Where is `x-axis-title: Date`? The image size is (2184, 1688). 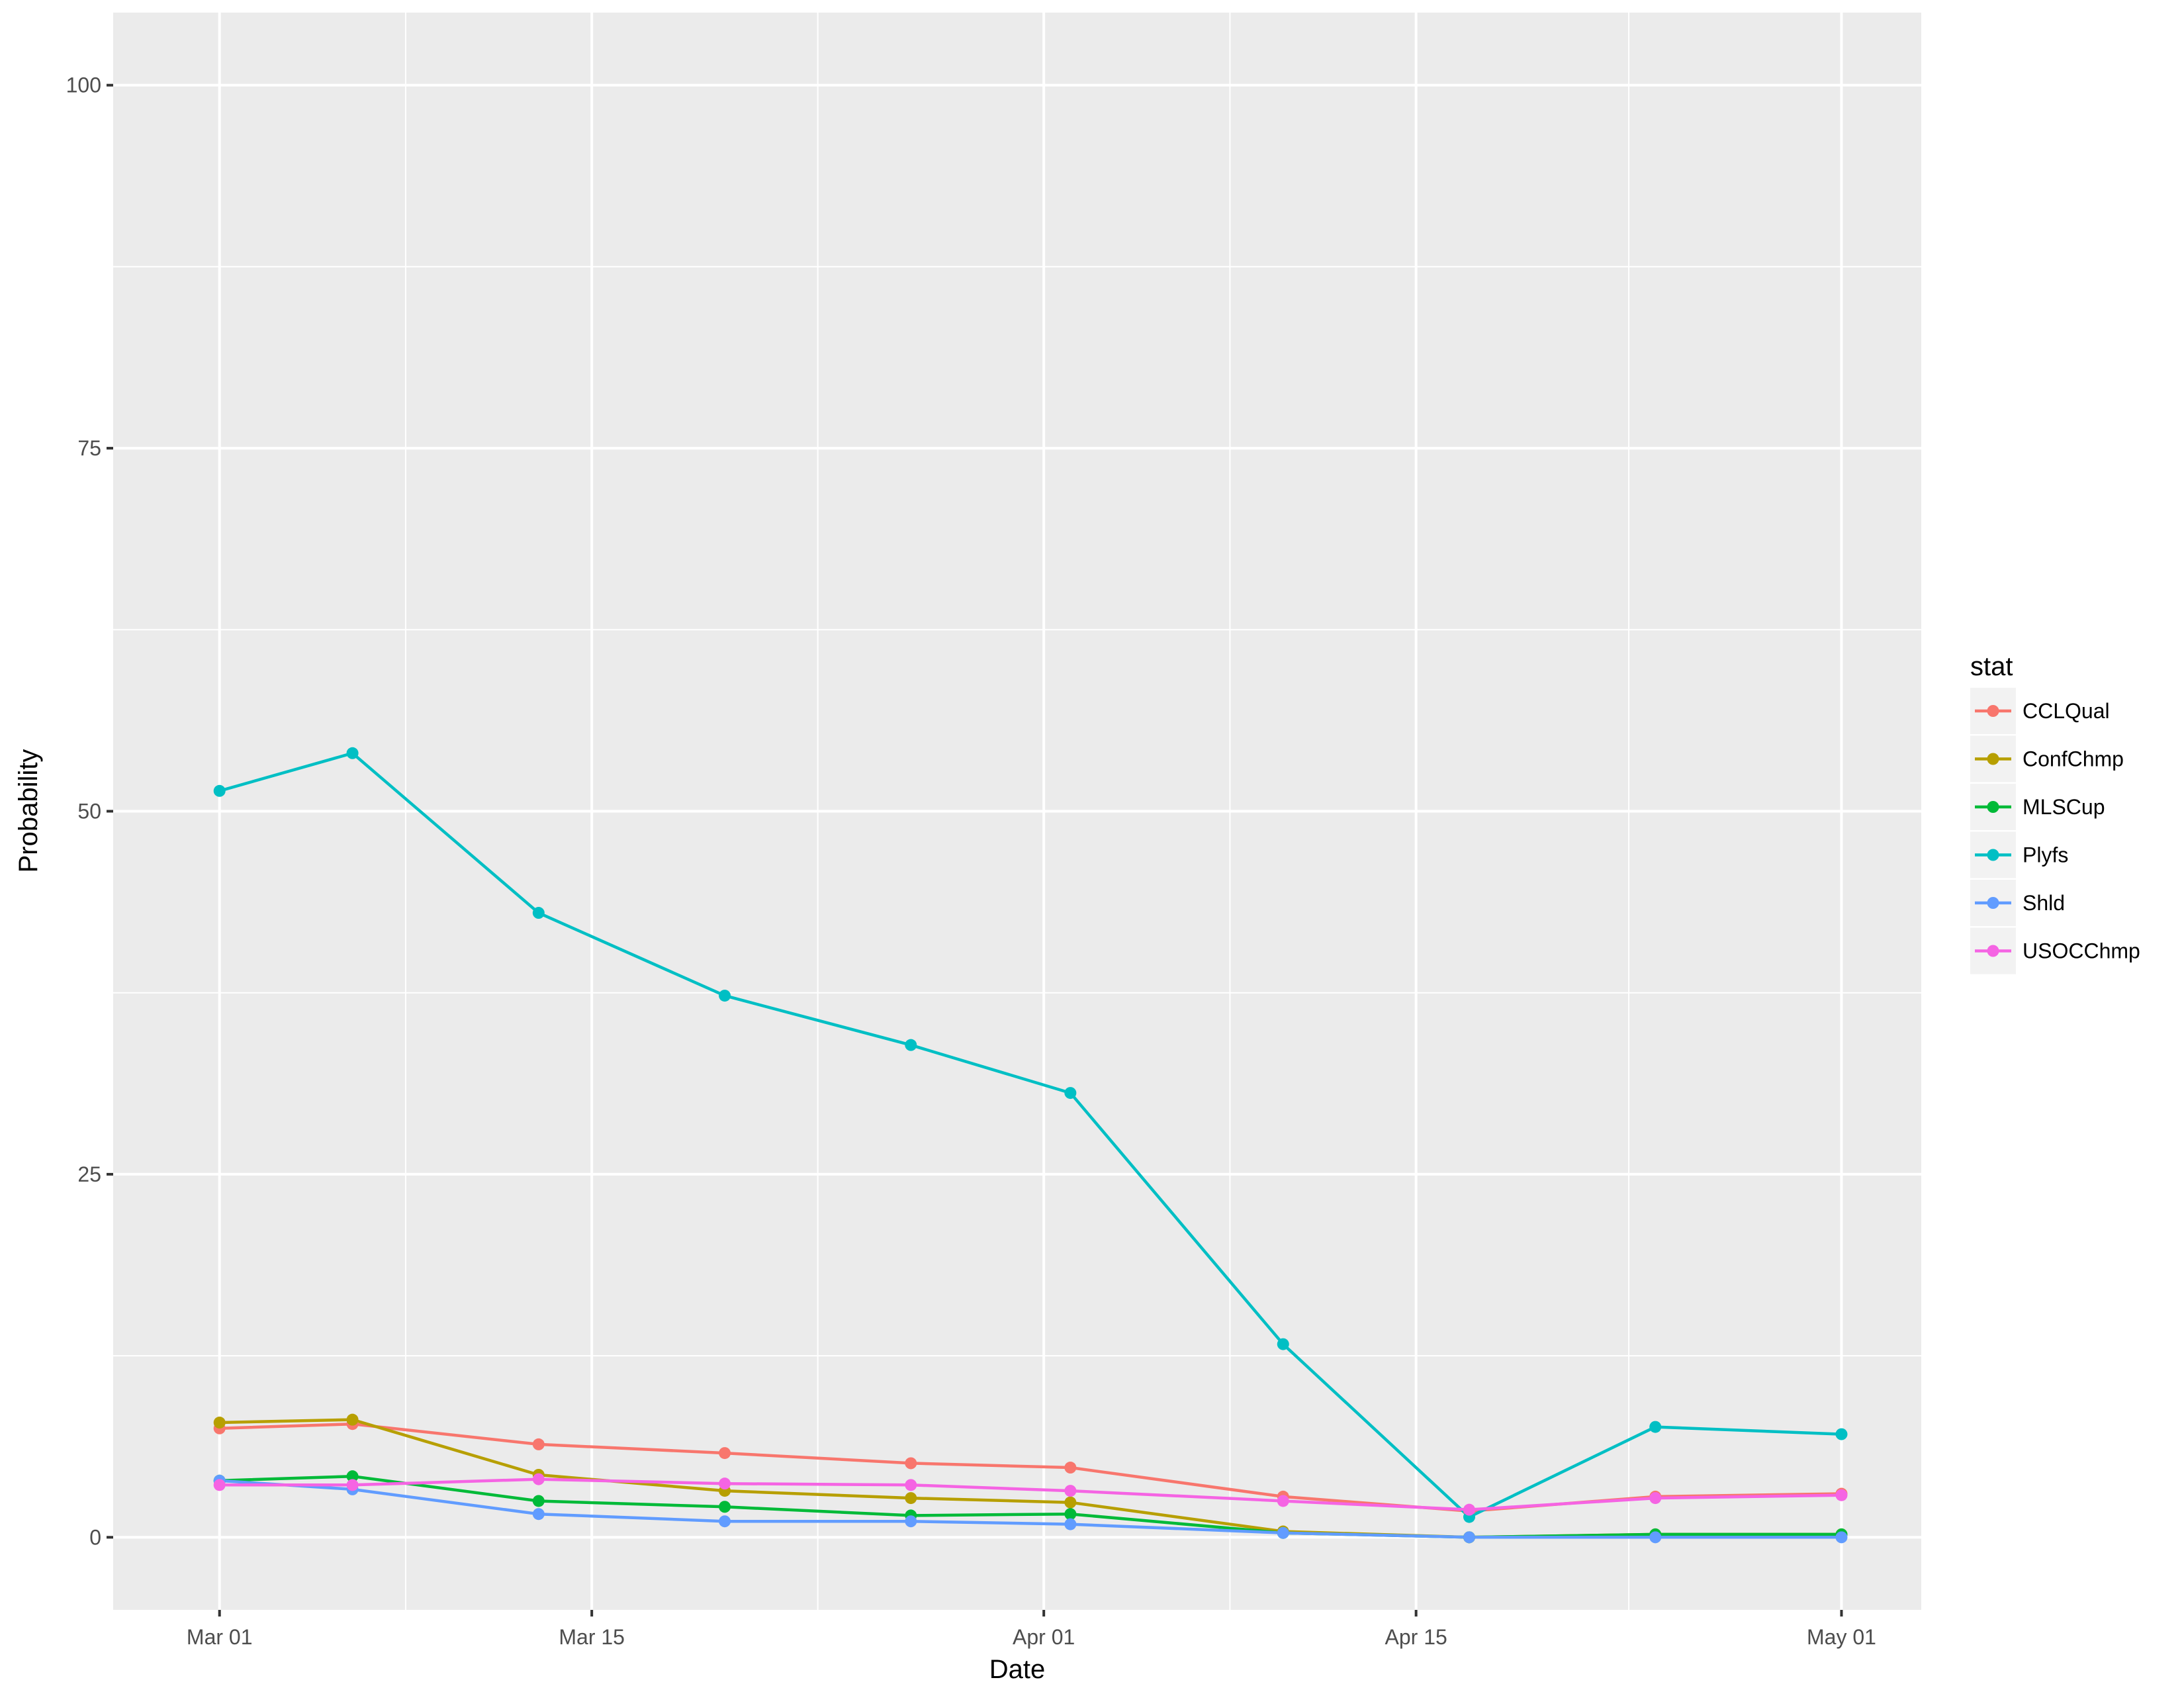 x-axis-title: Date is located at coordinates (1017, 1669).